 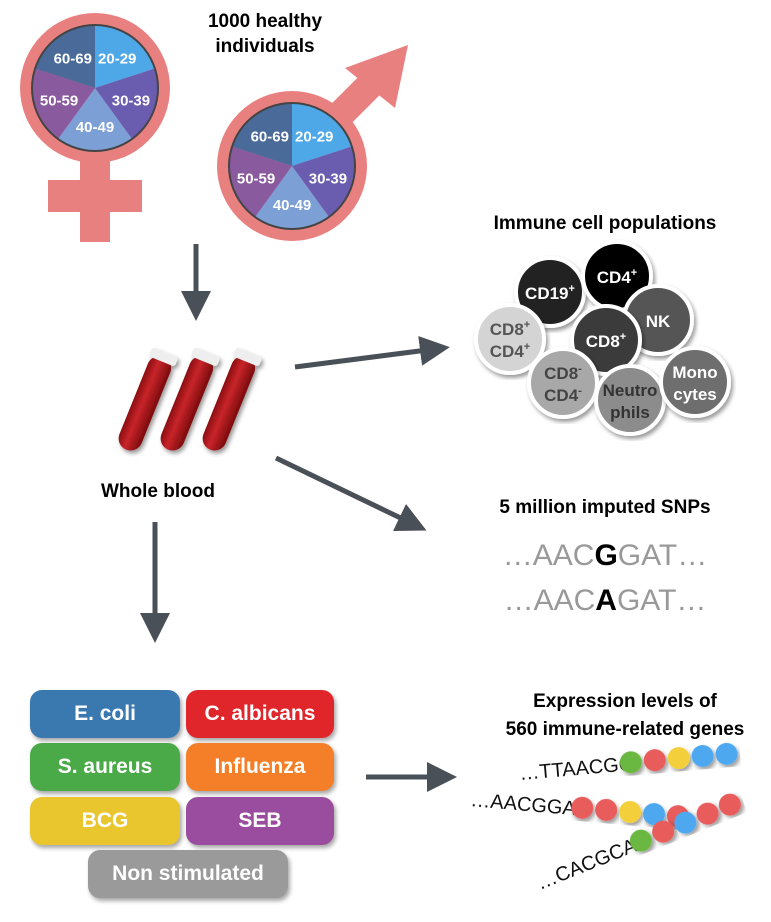 I want to click on age-pie-female: 20-29 30-39 40-49 50-59 60-69, so click(x=95, y=88).